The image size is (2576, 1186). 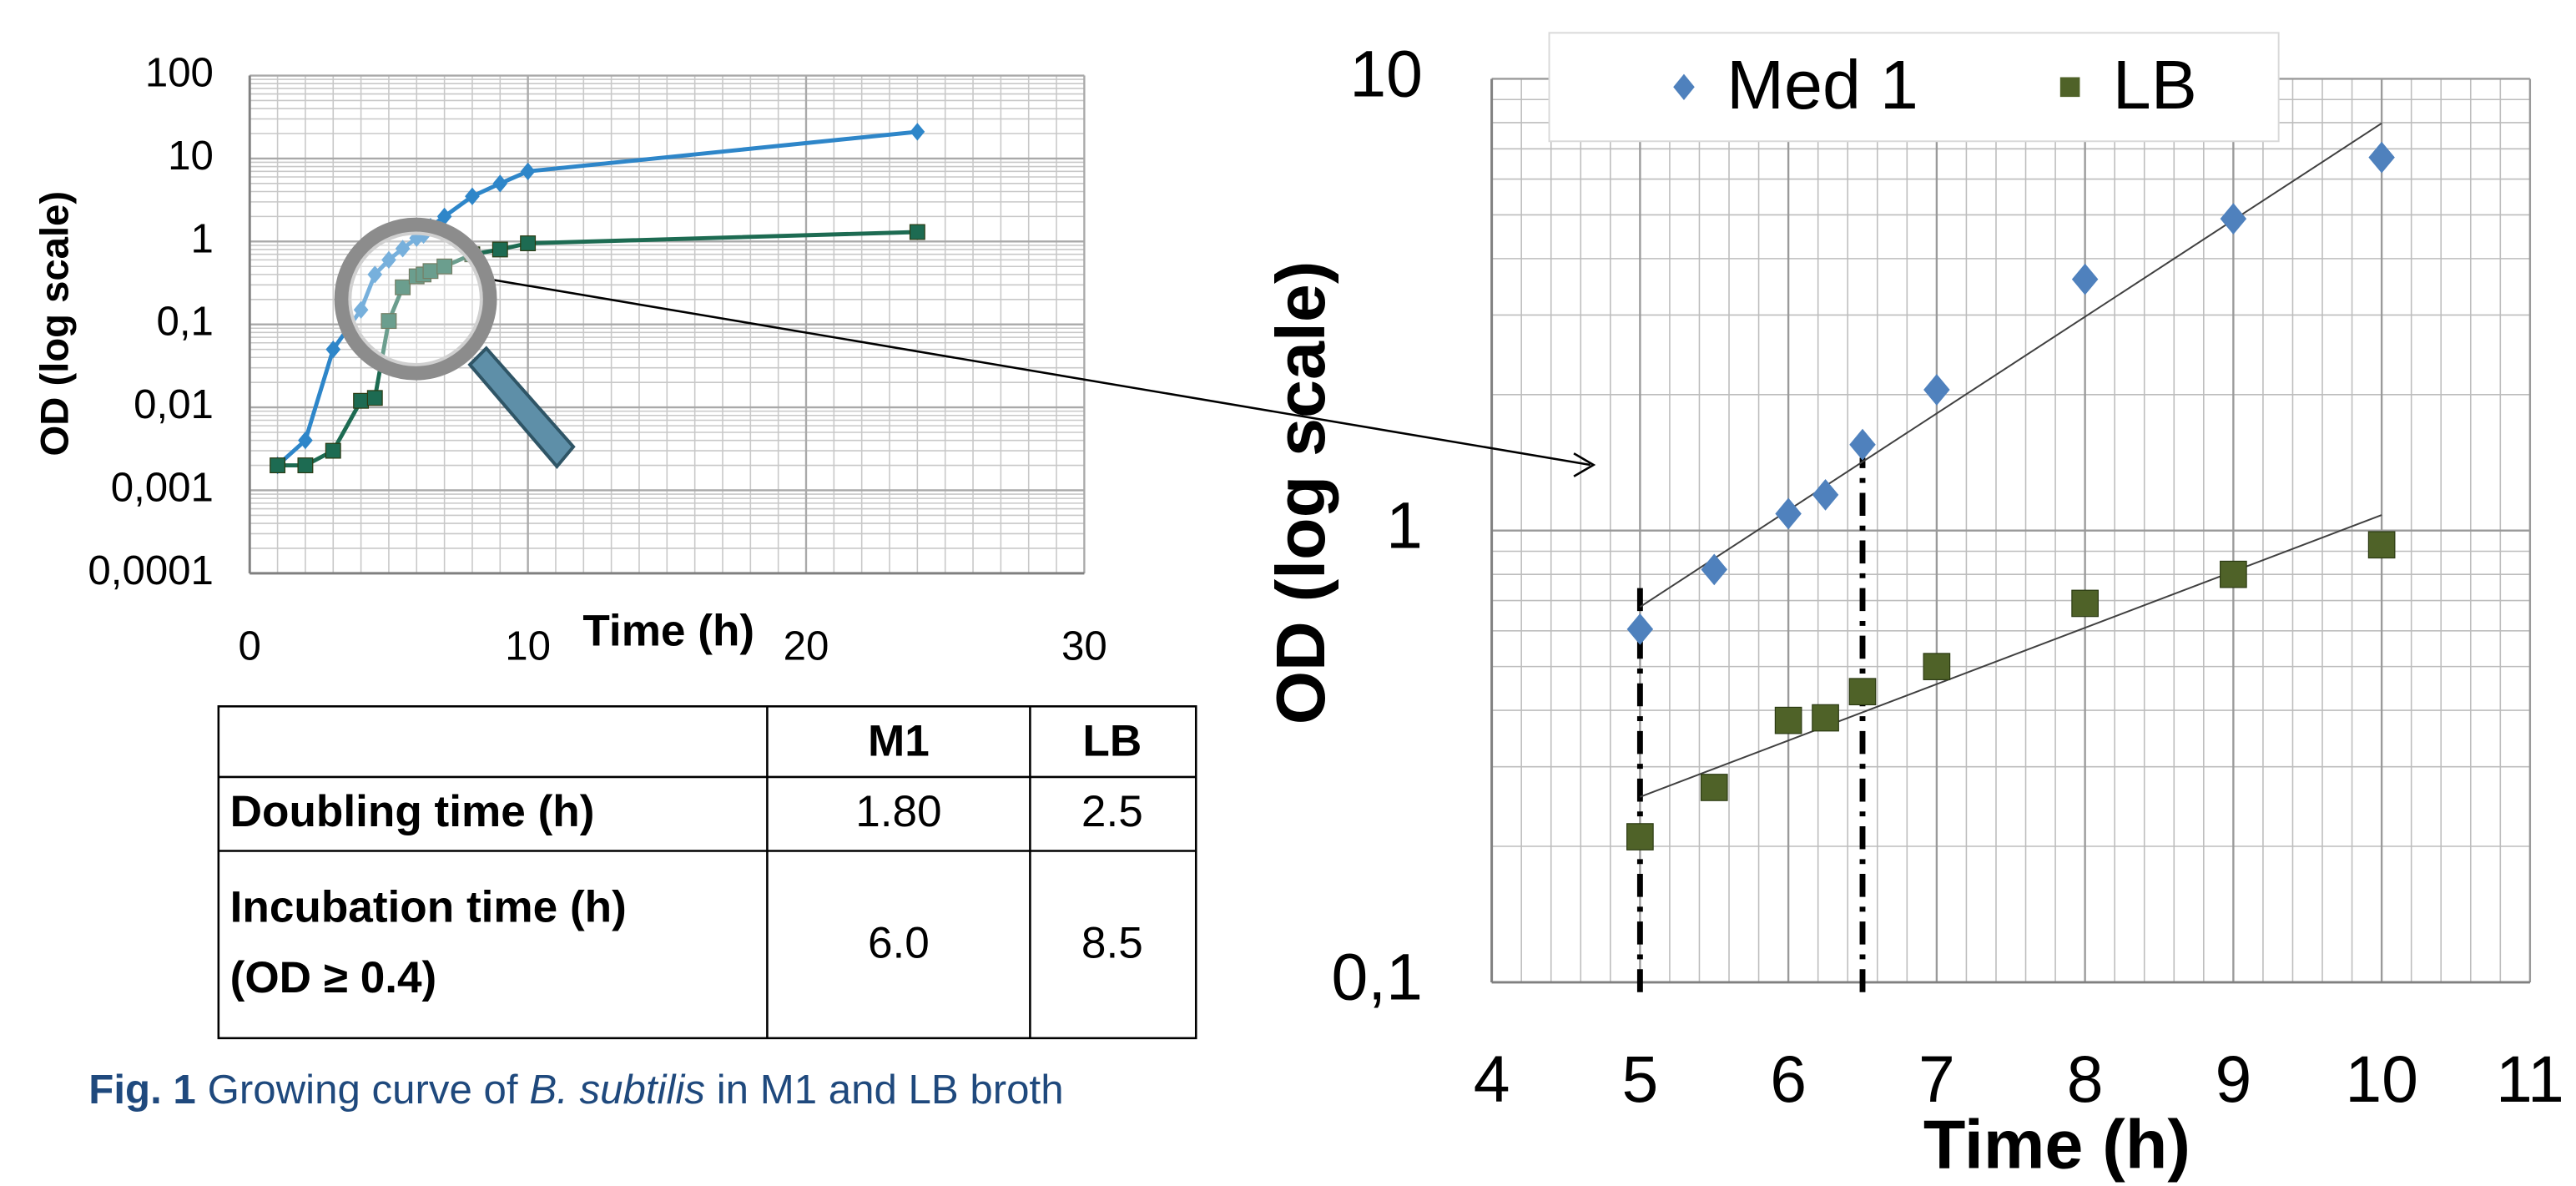 I want to click on y-tick-label: 0,001, so click(x=162, y=487).